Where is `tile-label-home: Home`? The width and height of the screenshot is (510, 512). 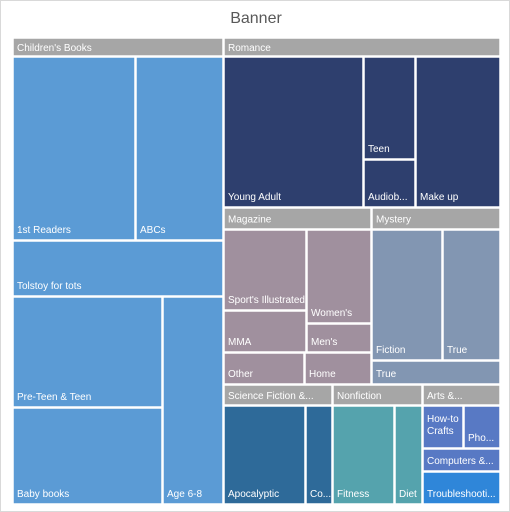 tile-label-home: Home is located at coordinates (322, 374).